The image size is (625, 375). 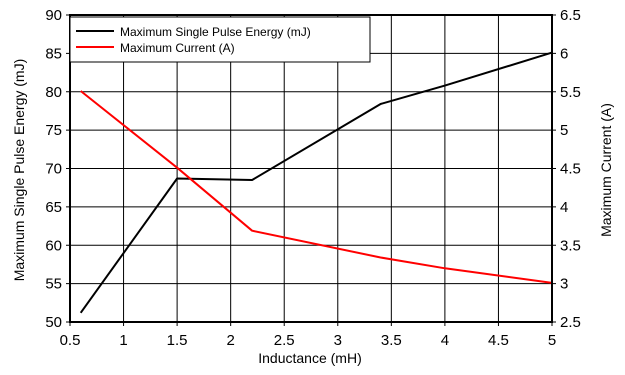 What do you see at coordinates (338, 340) in the screenshot?
I see `x-tick-label: 3` at bounding box center [338, 340].